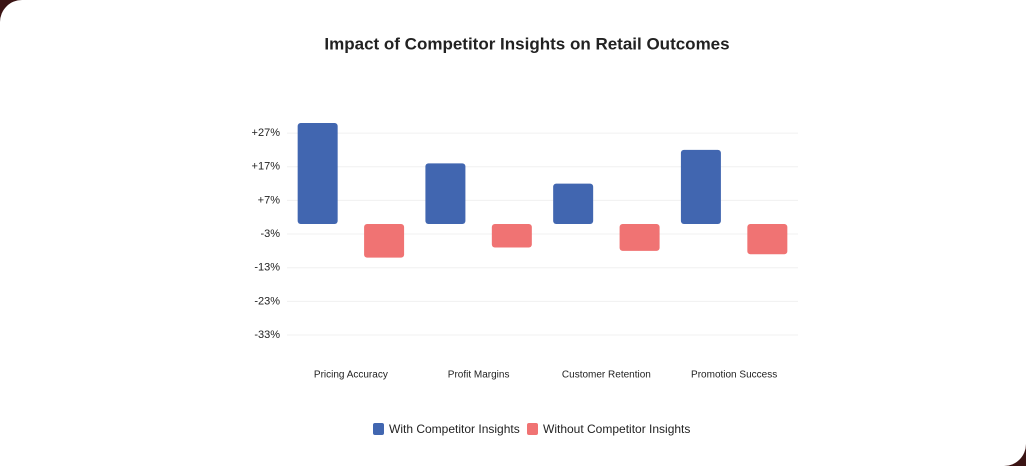  Describe the element at coordinates (606, 375) in the screenshot. I see `x-tick-label: Customer Retention` at that location.